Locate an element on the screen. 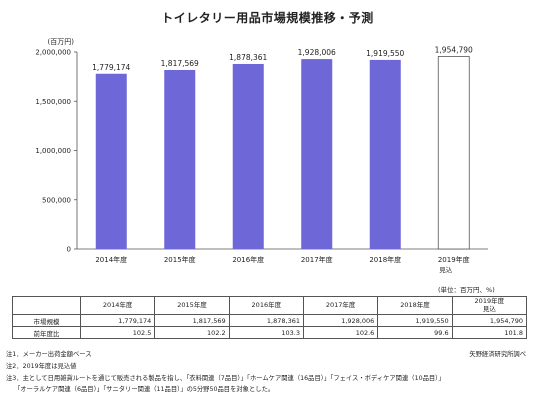  table-row-yoy: 前年度比 102.5 102.2 103.3 102.6 99.6 101.8 is located at coordinates (270, 332).